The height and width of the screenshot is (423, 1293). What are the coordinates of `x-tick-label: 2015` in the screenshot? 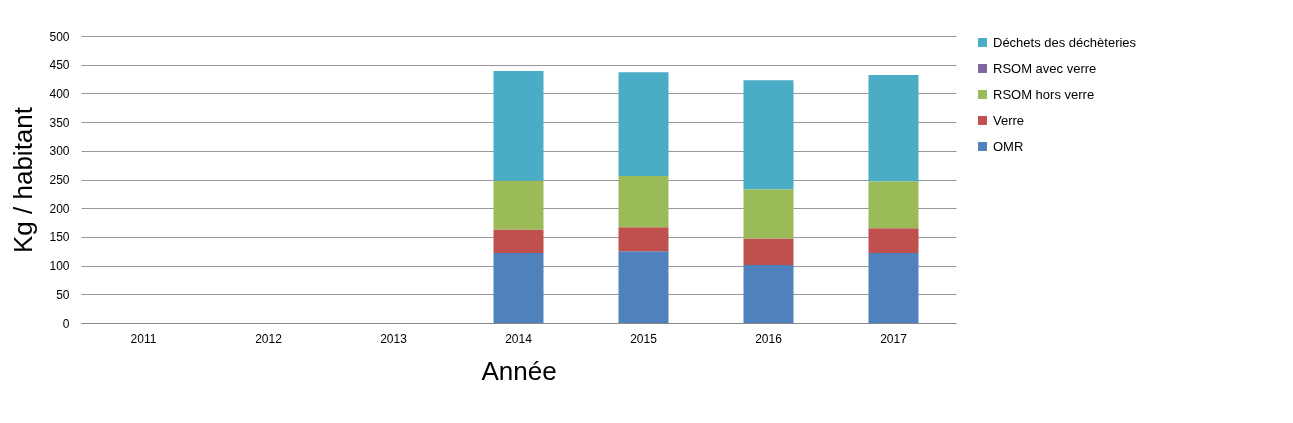 It's located at (644, 338).